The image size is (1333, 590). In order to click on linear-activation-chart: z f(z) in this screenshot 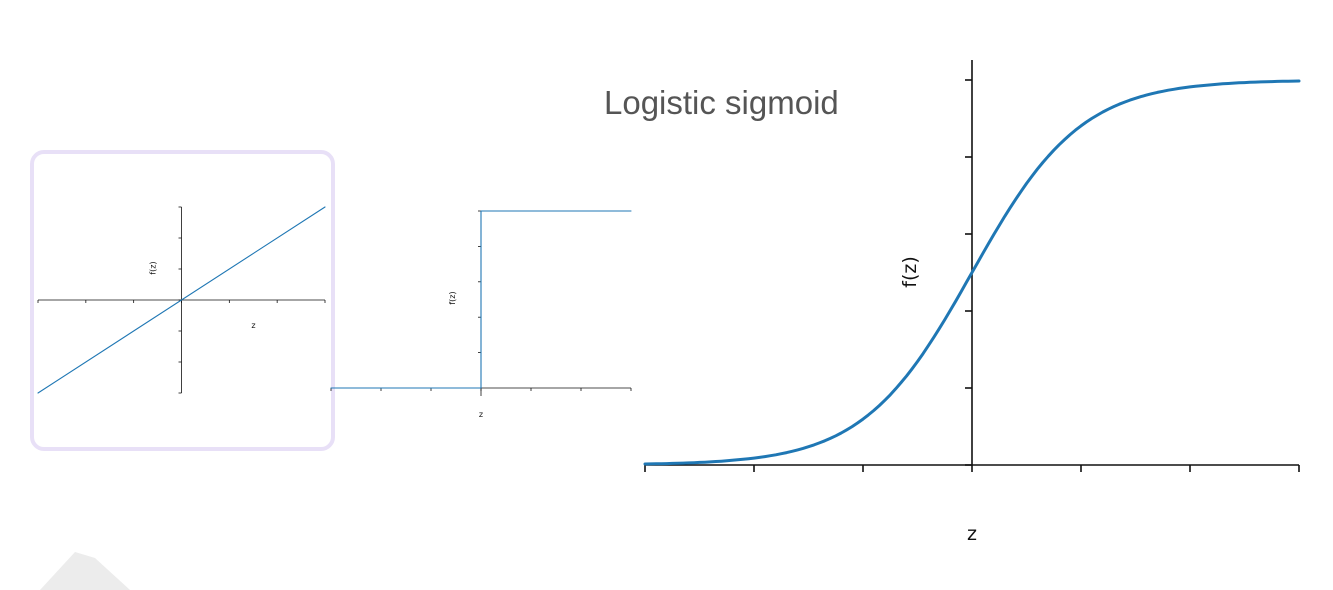, I will do `click(181, 300)`.